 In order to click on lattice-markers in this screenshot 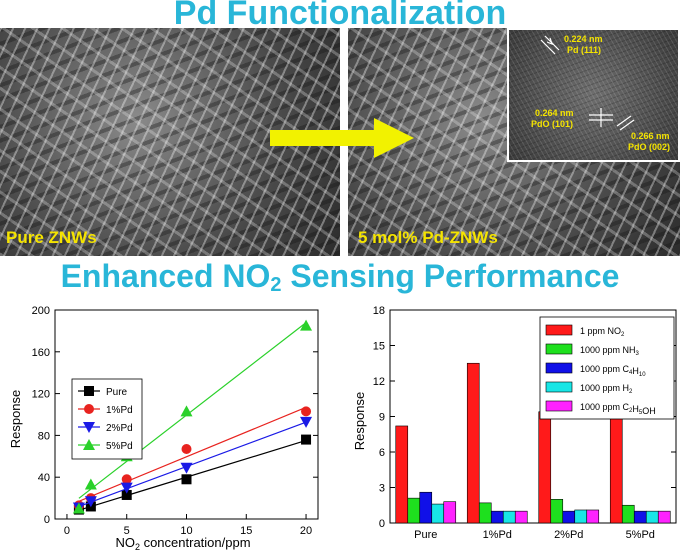, I will do `click(587, 83)`.